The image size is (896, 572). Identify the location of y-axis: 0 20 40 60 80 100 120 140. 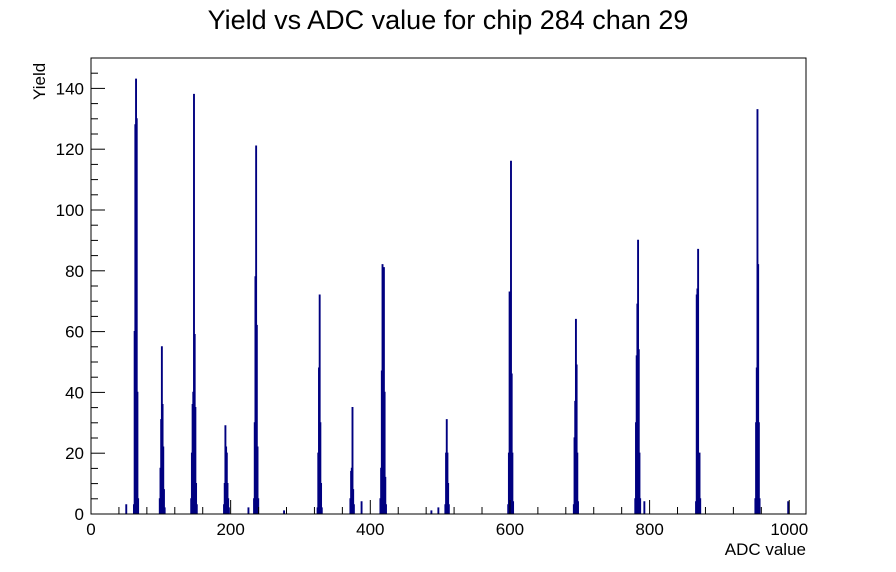
(80, 290).